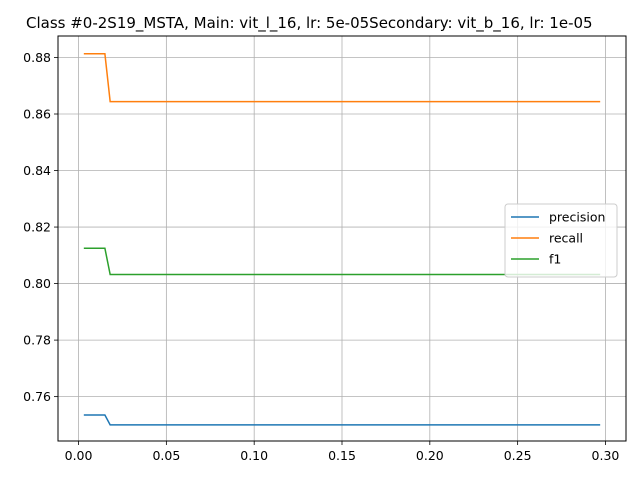 This screenshot has width=640, height=480. I want to click on x-tick-label: 0.20, so click(430, 455).